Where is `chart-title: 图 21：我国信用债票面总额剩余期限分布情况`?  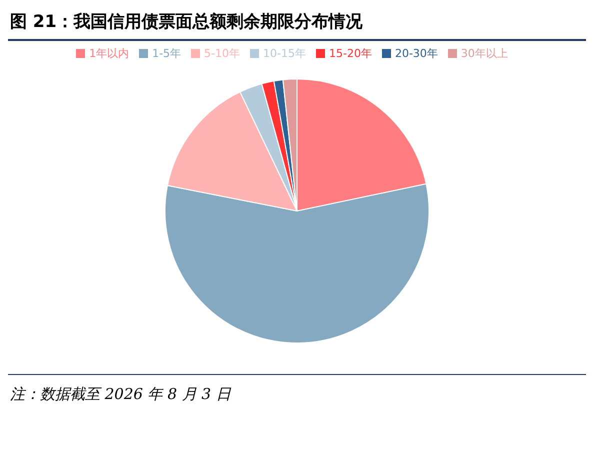
chart-title: 图 21：我国信用债票面总额剩余期限分布情况 is located at coordinates (297, 24).